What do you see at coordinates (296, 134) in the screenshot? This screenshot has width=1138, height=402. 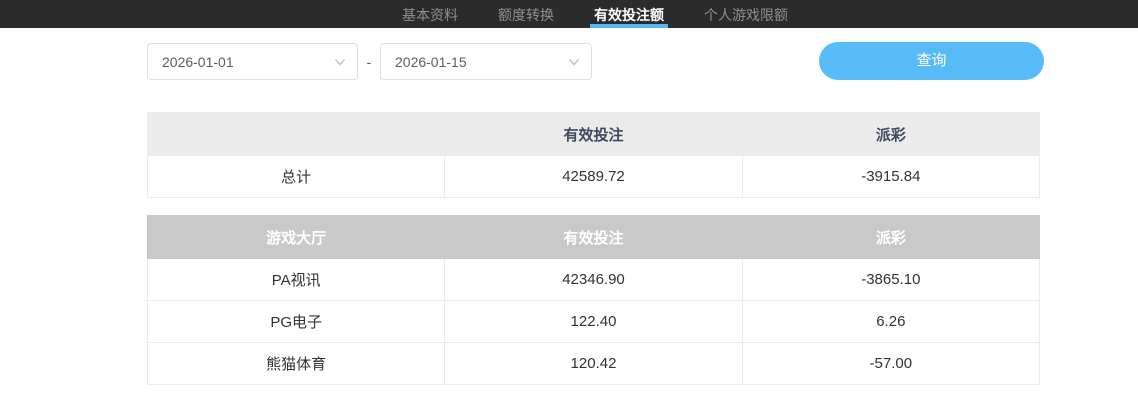 I see `summary-header-empty` at bounding box center [296, 134].